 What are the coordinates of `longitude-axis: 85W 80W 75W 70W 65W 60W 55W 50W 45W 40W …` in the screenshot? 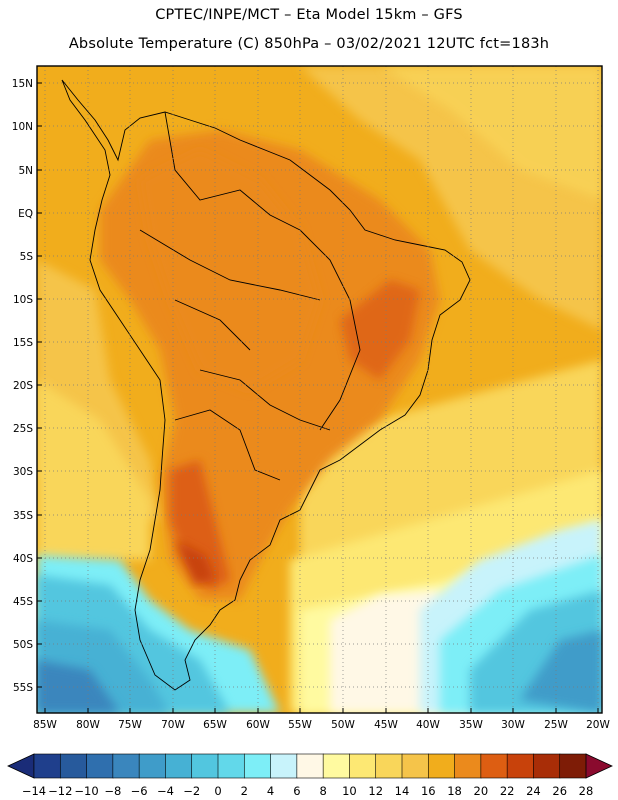 It's located at (321, 719).